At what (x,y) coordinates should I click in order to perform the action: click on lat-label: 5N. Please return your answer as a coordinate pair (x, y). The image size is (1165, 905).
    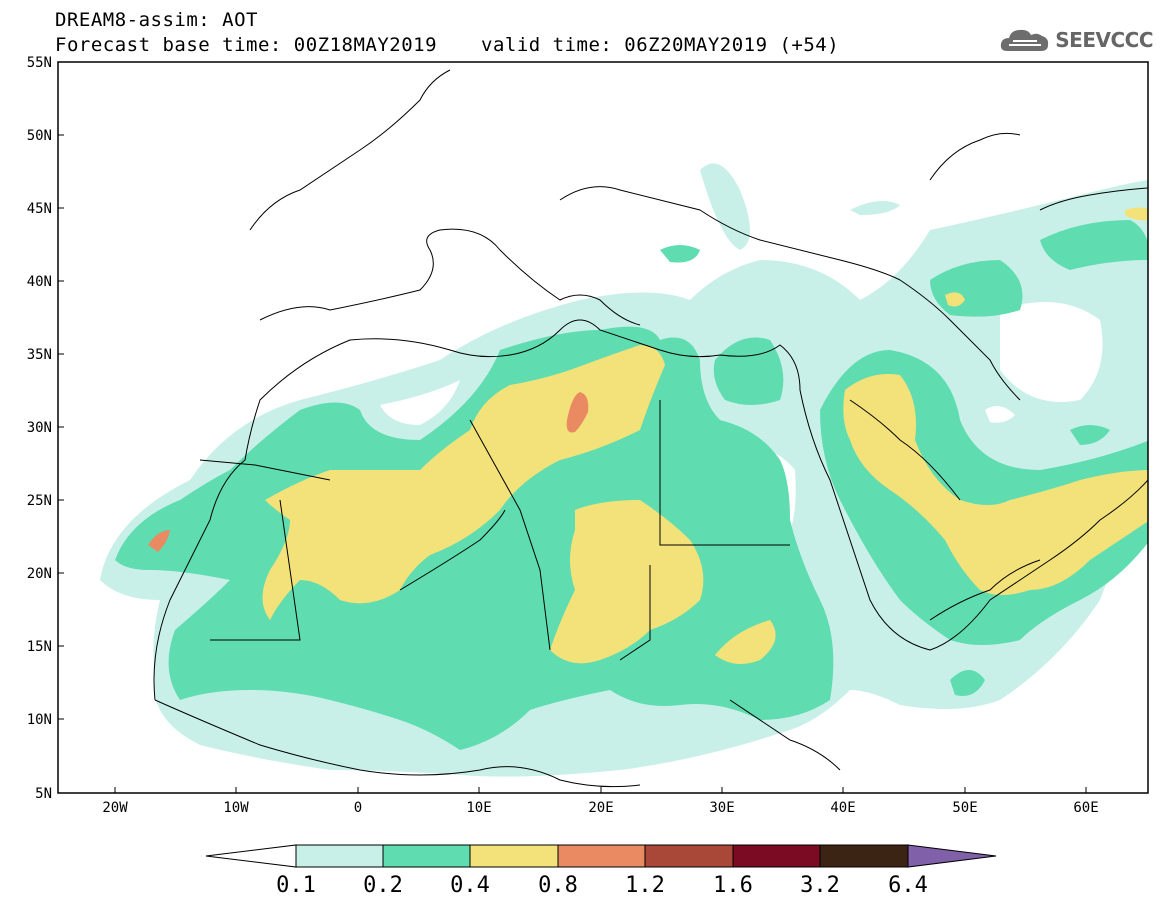
    Looking at the image, I should click on (43, 794).